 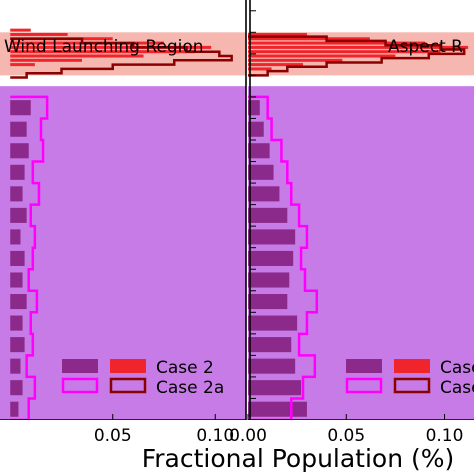 I want to click on x-tick-label: 0.00, so click(x=248, y=436).